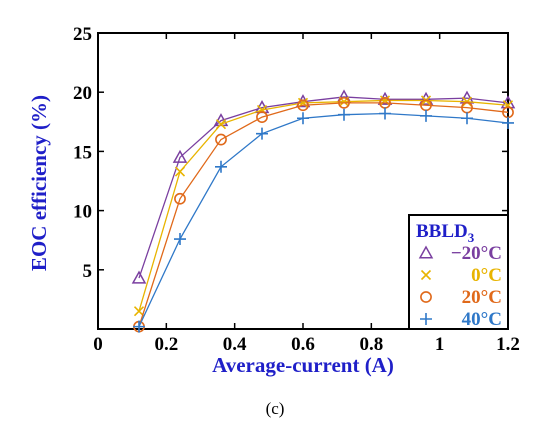 This screenshot has height=433, width=550. What do you see at coordinates (486, 275) in the screenshot?
I see `legend-label: 0°C` at bounding box center [486, 275].